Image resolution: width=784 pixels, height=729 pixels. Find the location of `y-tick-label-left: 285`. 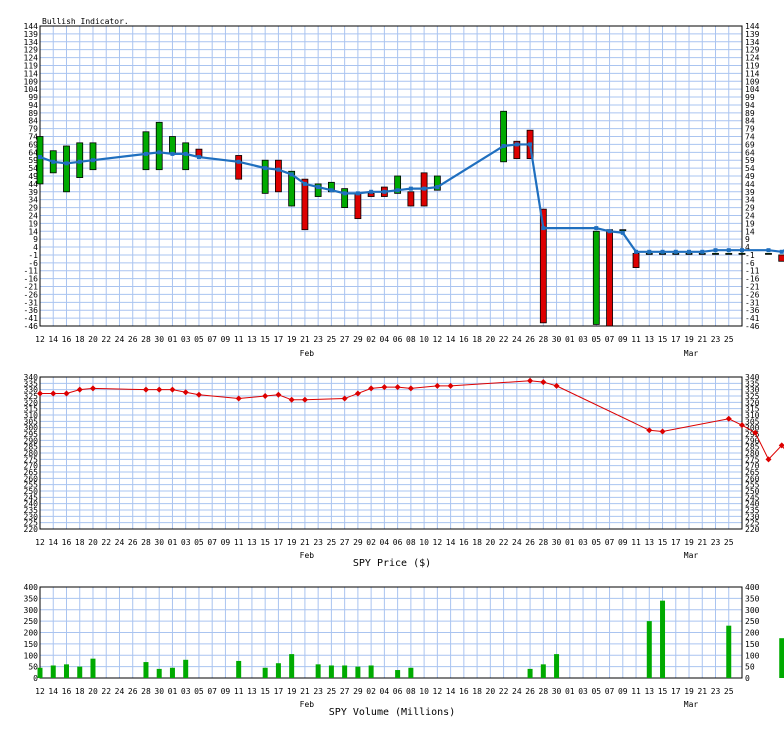

y-tick-label-left: 285 is located at coordinates (31, 447).